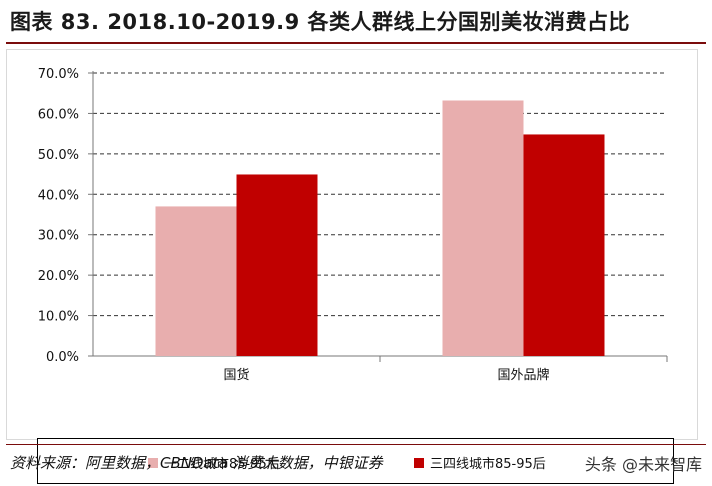 The height and width of the screenshot is (486, 712). I want to click on y-tick-label: 50.0%, so click(58, 155).